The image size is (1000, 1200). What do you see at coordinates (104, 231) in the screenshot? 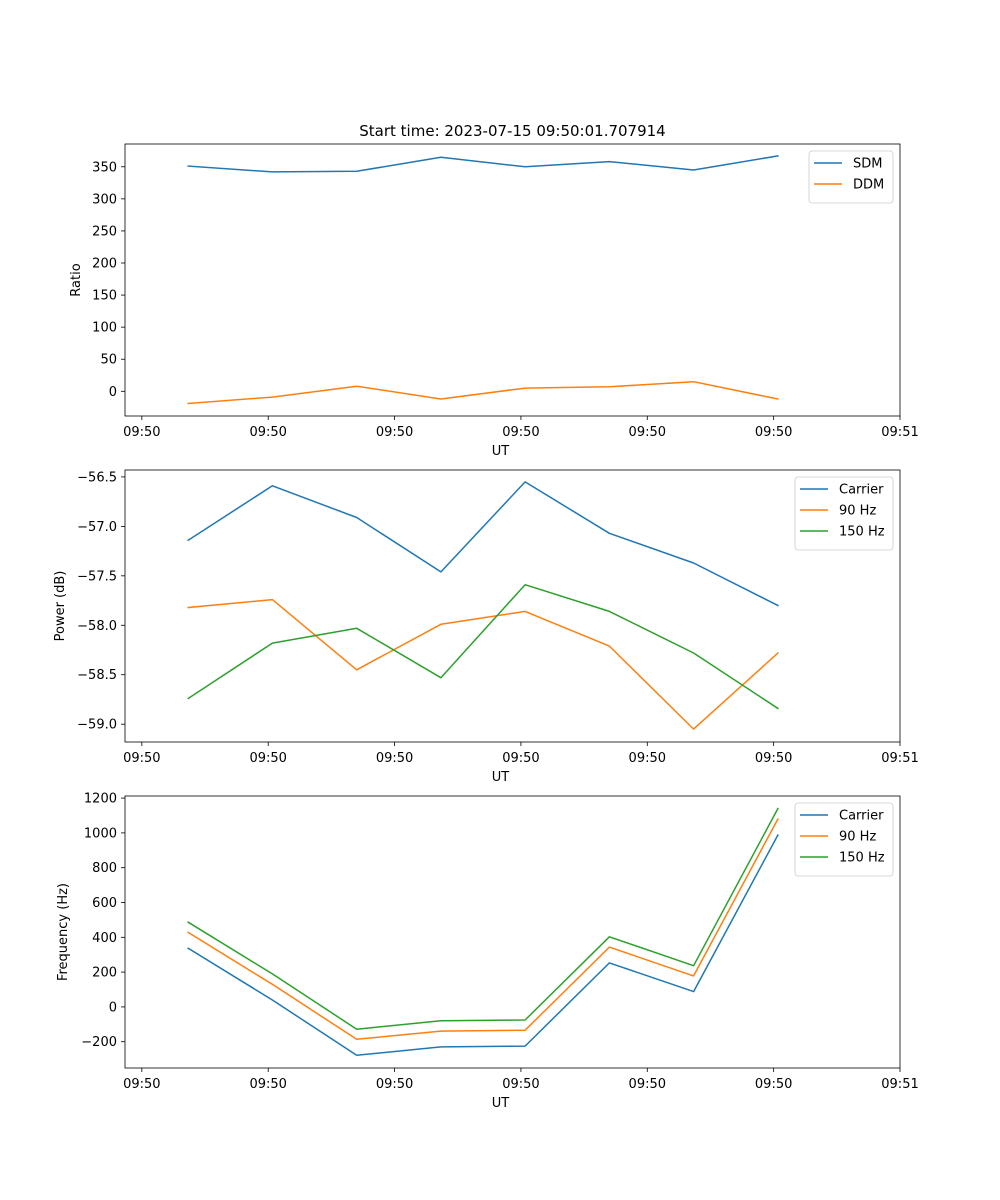
I see `y-tick-label: 250` at bounding box center [104, 231].